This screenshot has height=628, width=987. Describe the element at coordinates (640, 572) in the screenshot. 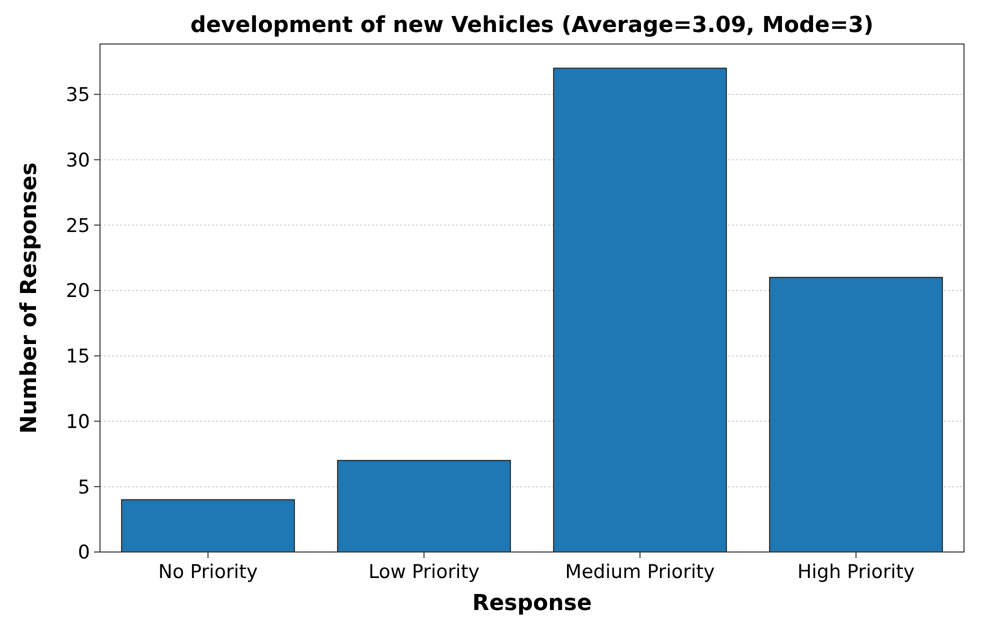

I see `x-tick-label: Medium Priority` at that location.